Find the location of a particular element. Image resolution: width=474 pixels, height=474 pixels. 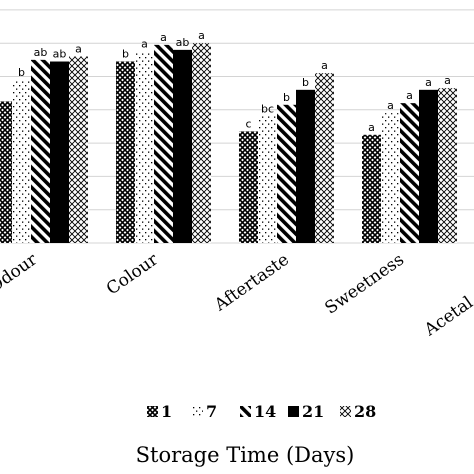

legend-label-day-1: 1 is located at coordinates (166, 411).